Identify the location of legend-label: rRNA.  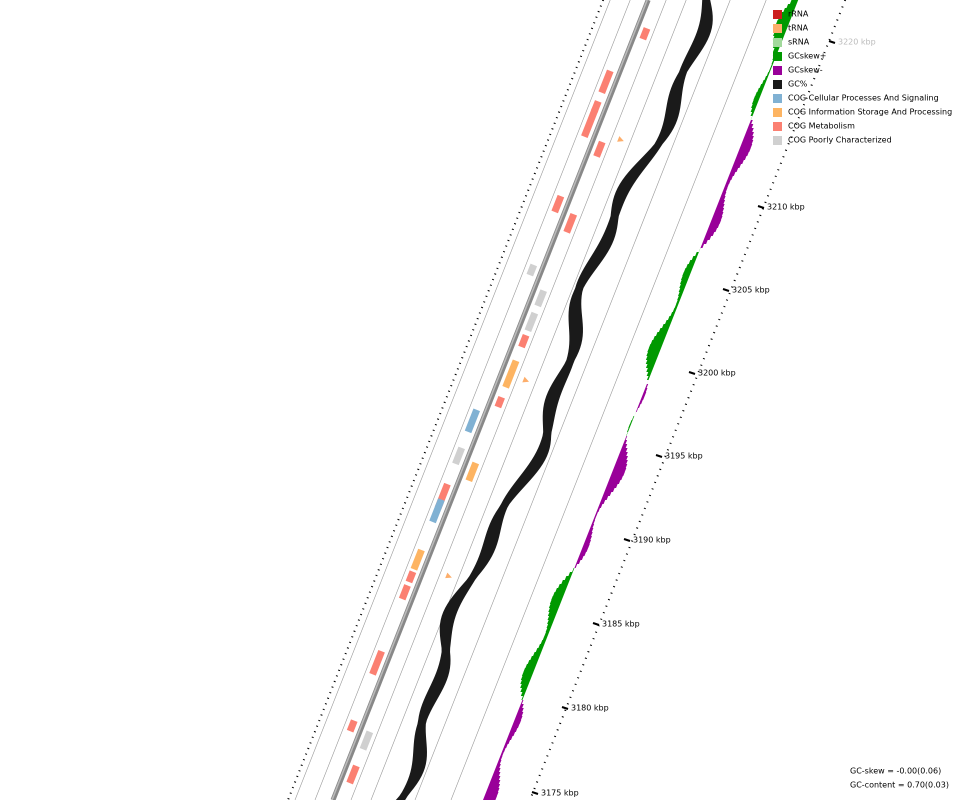
(798, 14).